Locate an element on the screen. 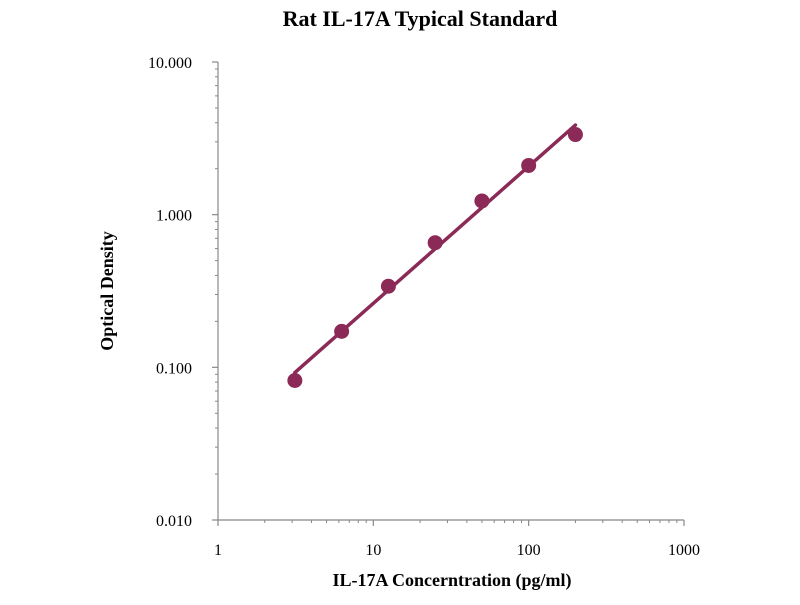  y-tick-label: 1.000 is located at coordinates (174, 216).